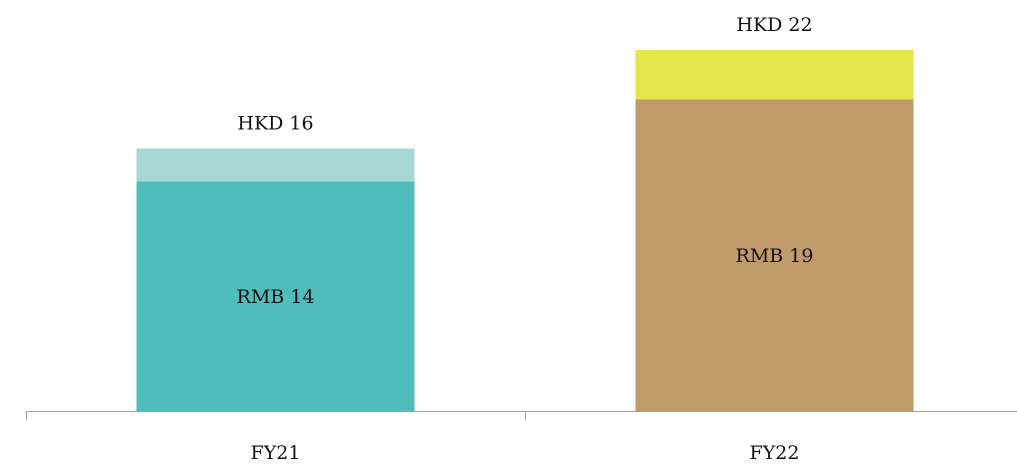 Image resolution: width=1017 pixels, height=465 pixels. Describe the element at coordinates (521, 415) in the screenshot. I see `x-axis` at that location.